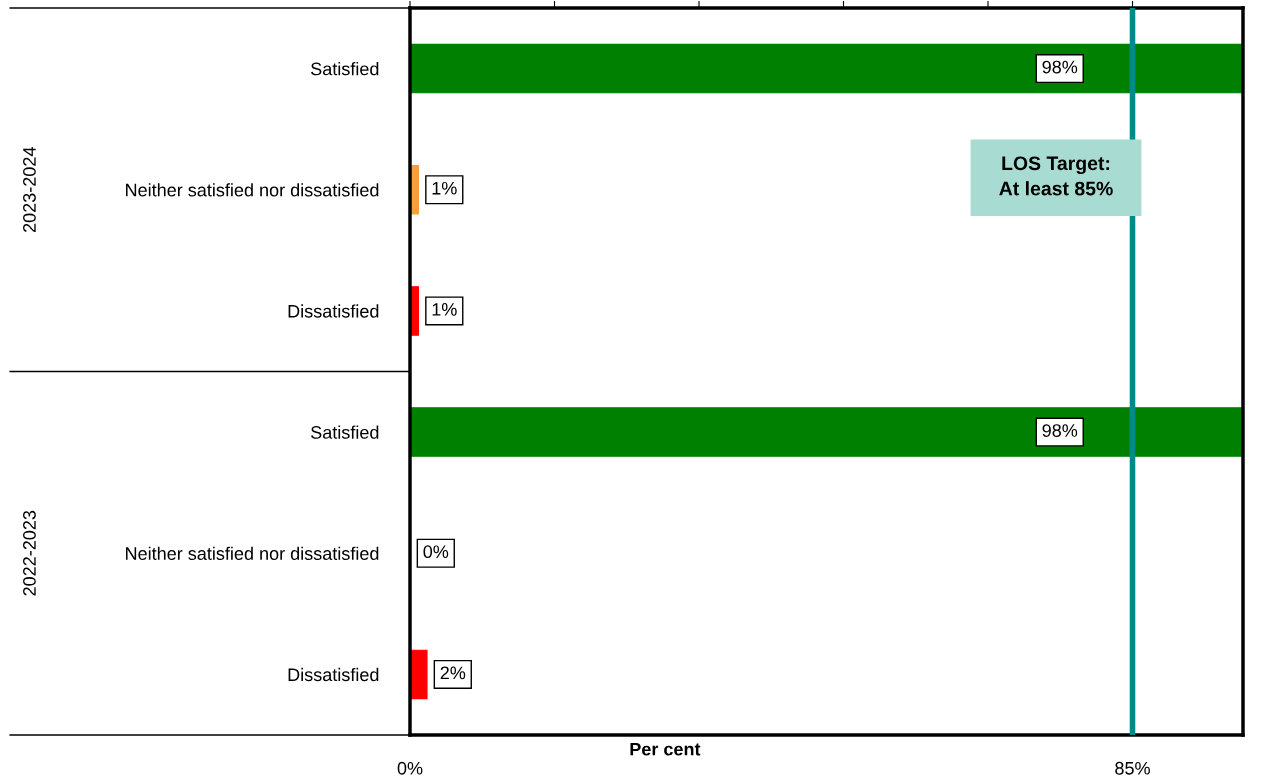 The height and width of the screenshot is (783, 1261). Describe the element at coordinates (436, 552) in the screenshot. I see `data-label: 0%` at that location.